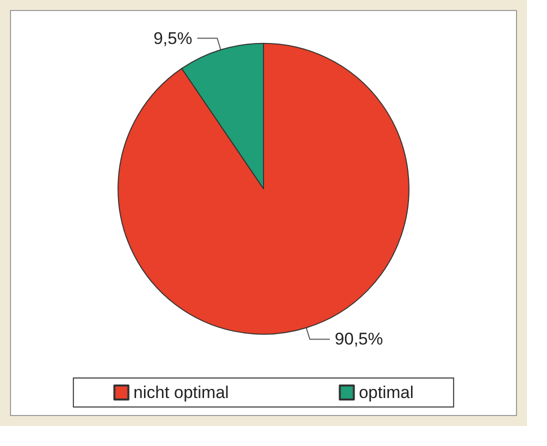 The image size is (547, 446). Describe the element at coordinates (181, 392) in the screenshot. I see `legend-label: nicht optimal` at that location.